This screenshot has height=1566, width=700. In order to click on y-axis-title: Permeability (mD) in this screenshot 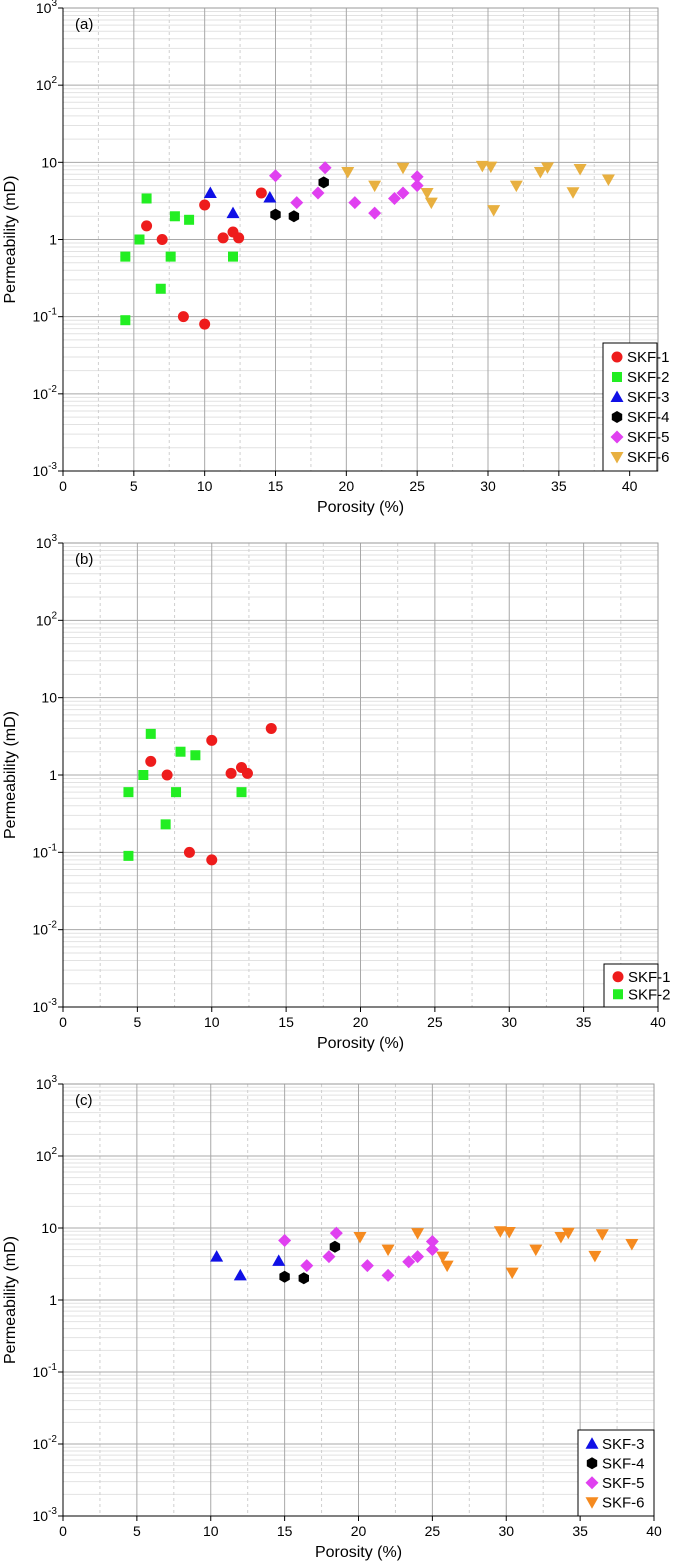, I will do `click(10, 1300)`.